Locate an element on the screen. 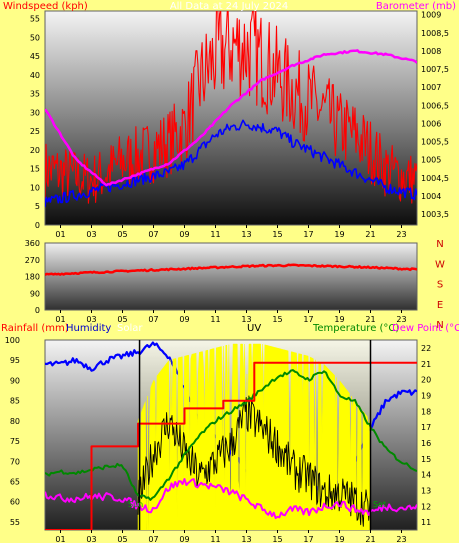  y-tick-label: 11 is located at coordinates (426, 522).